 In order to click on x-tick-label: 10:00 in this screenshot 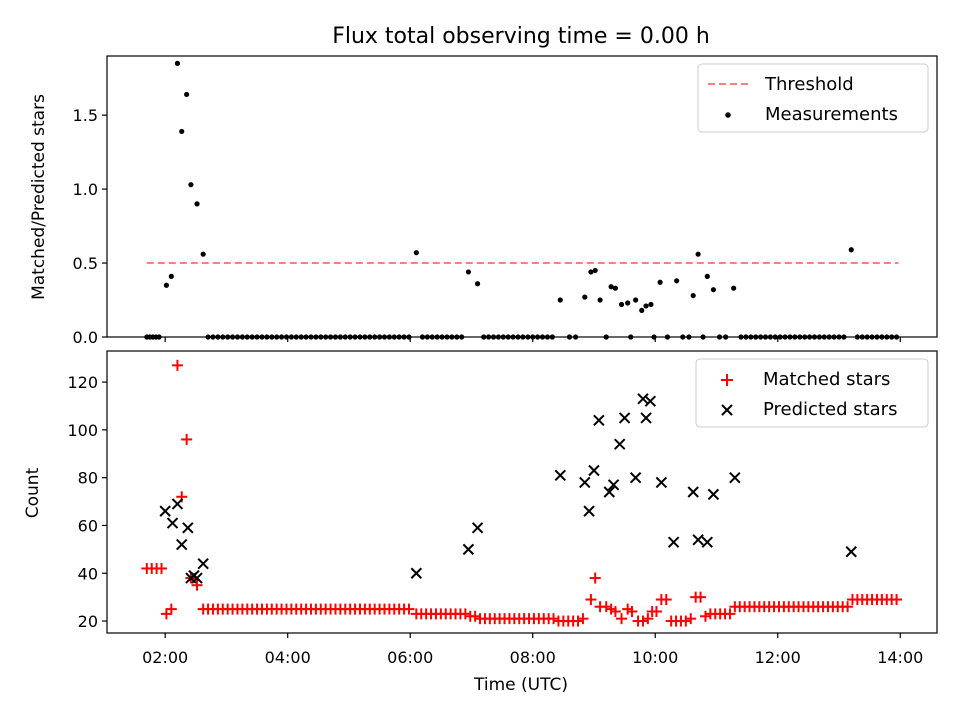, I will do `click(655, 657)`.